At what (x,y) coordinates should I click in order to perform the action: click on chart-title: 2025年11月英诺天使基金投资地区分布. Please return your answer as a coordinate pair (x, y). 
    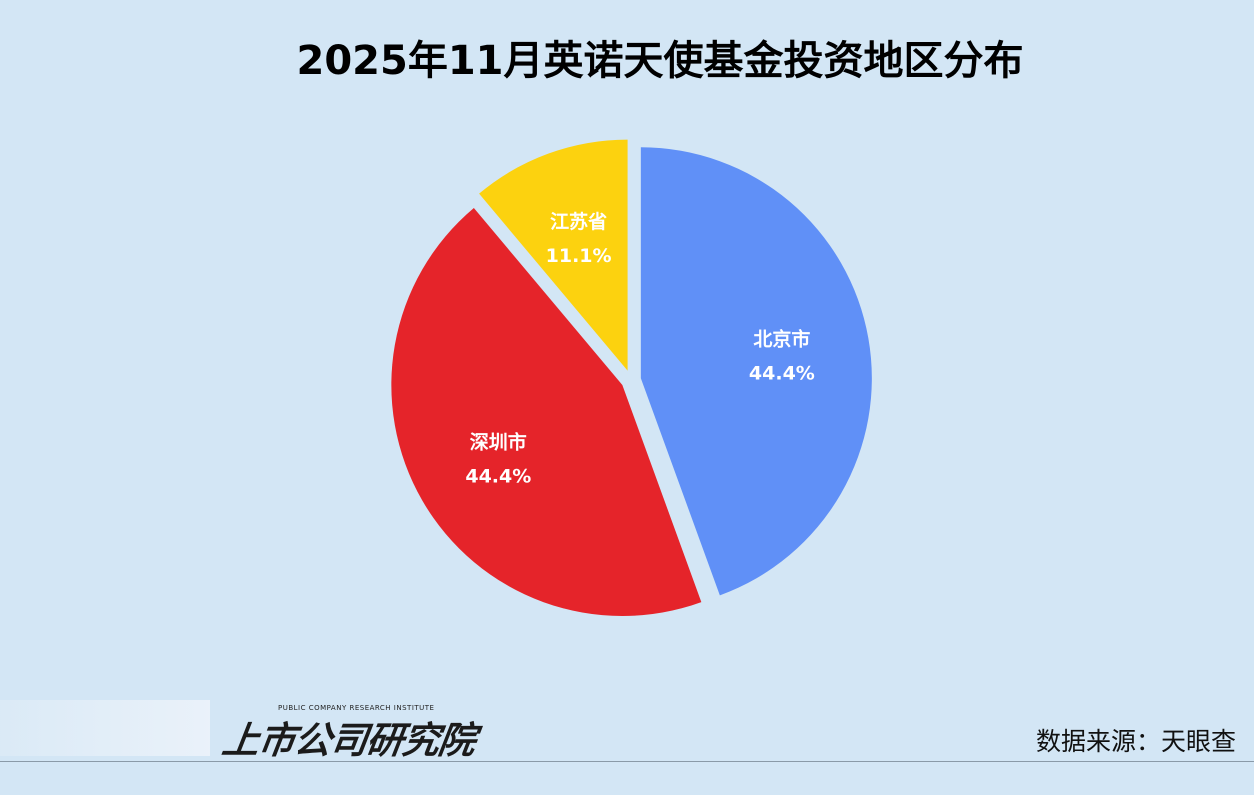
    Looking at the image, I should click on (660, 61).